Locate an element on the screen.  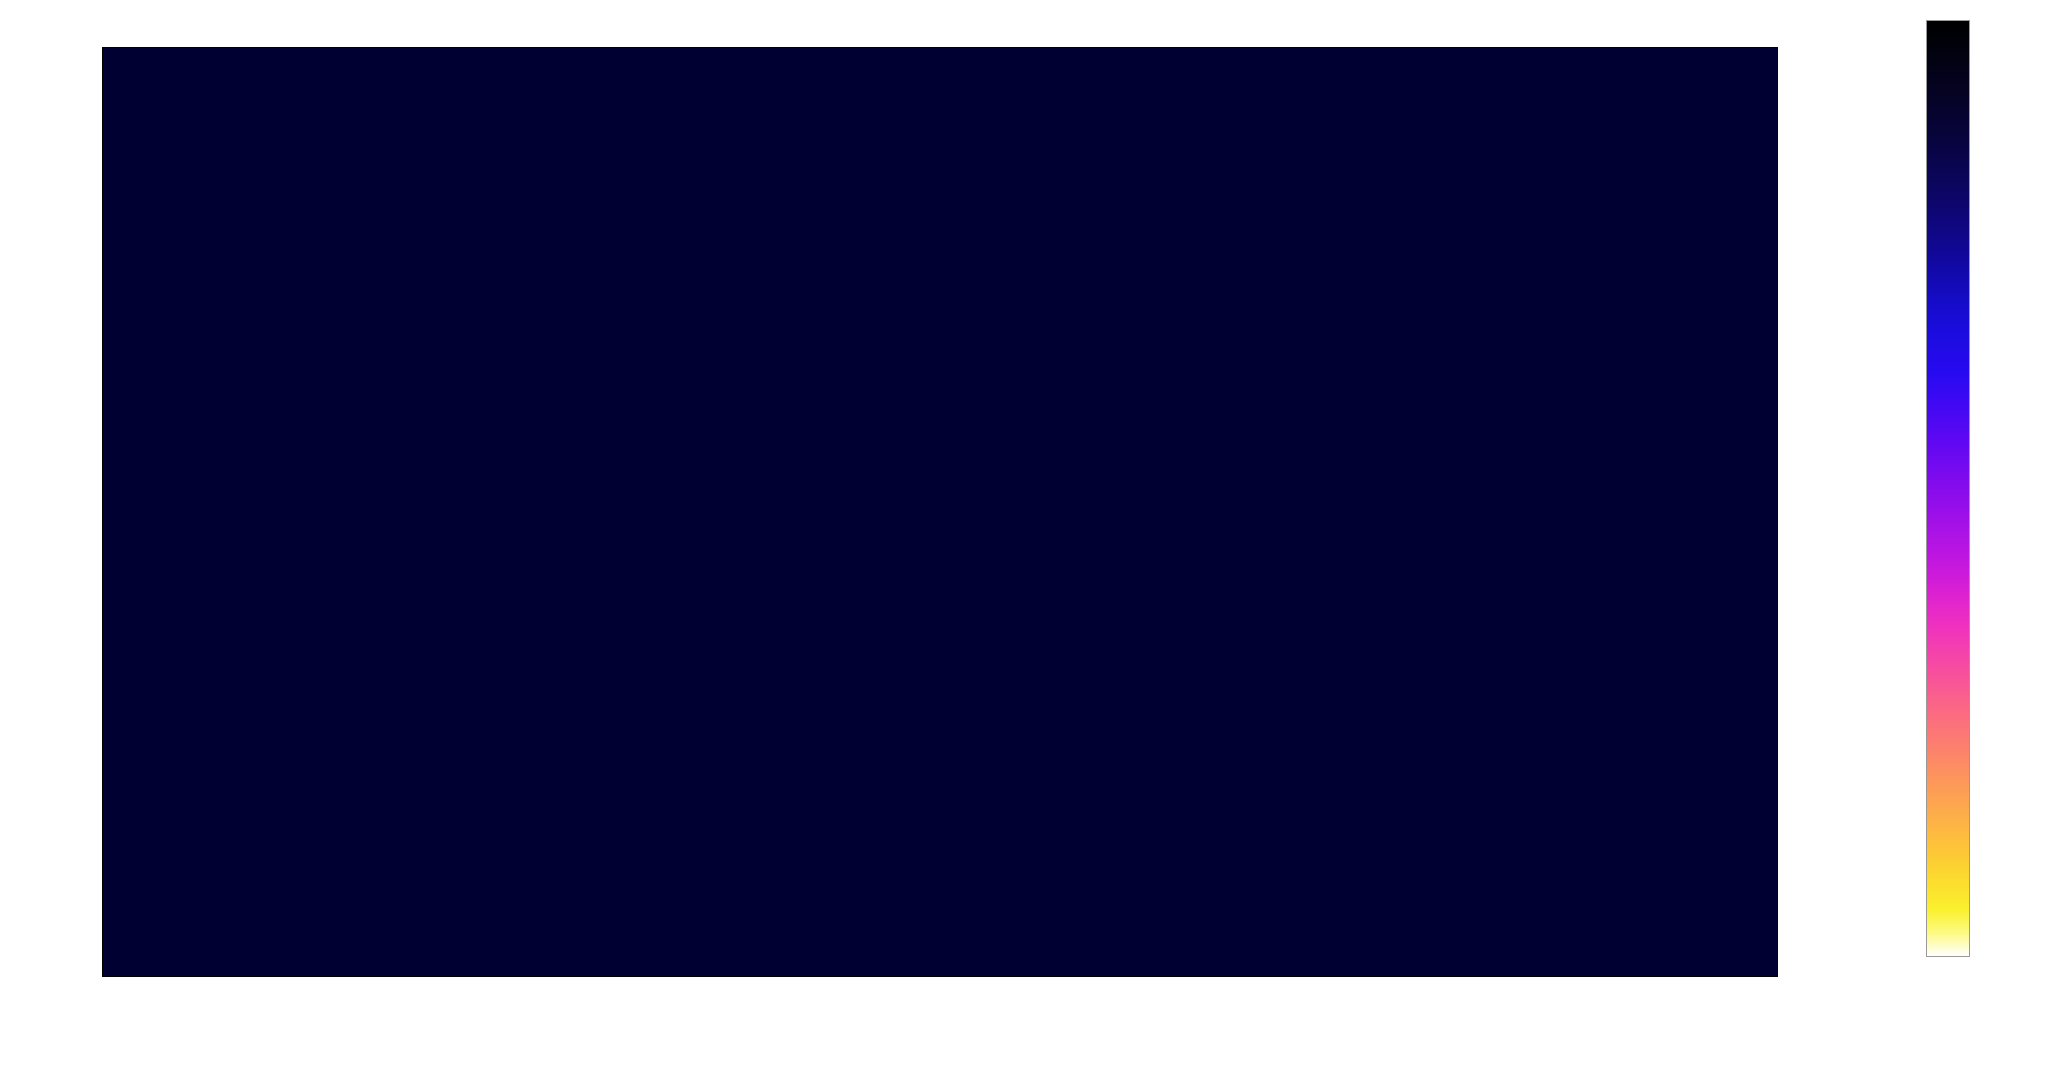
colorbar is located at coordinates (1948, 488).